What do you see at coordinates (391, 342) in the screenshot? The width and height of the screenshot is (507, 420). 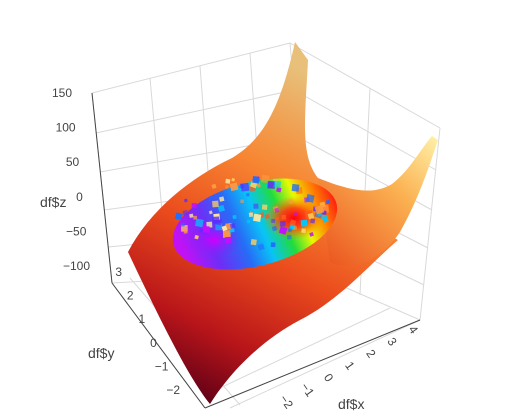 I see `x-tick-label: 3` at bounding box center [391, 342].